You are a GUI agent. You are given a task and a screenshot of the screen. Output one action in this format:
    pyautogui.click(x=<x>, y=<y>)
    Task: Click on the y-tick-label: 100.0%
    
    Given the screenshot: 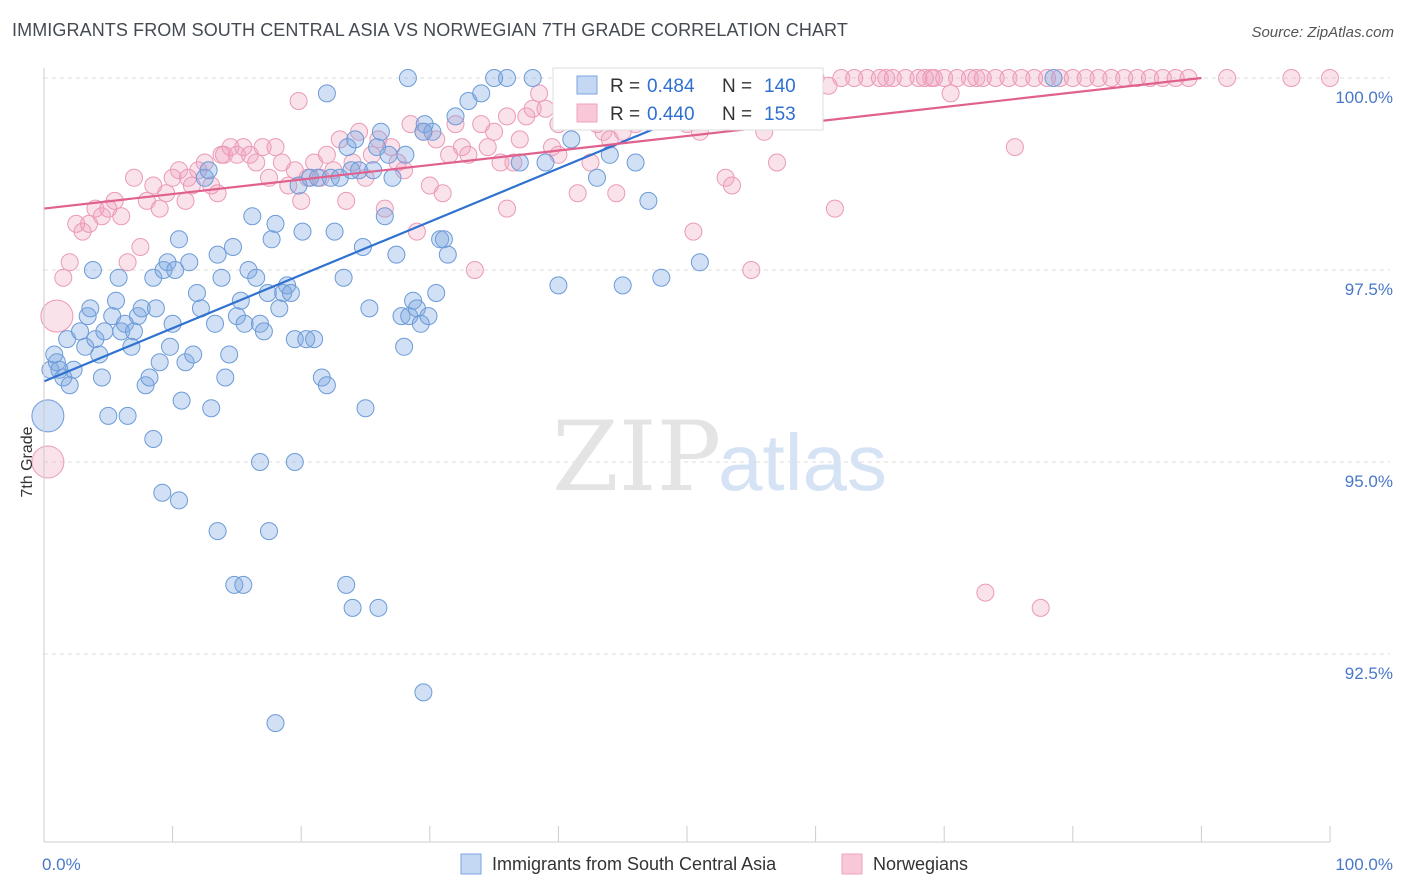 What is the action you would take?
    pyautogui.click(x=1364, y=97)
    